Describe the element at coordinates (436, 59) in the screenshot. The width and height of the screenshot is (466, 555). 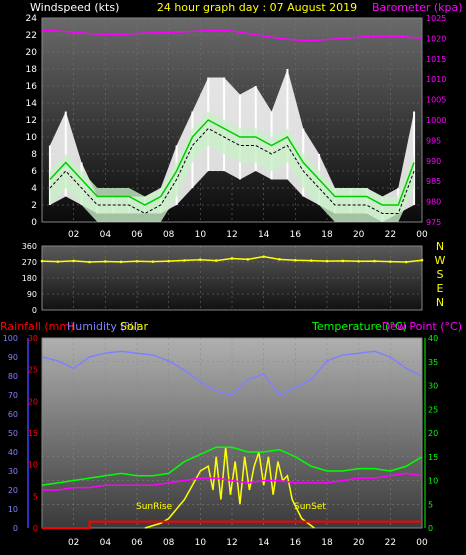
I see `barometer-tick: 1015` at that location.